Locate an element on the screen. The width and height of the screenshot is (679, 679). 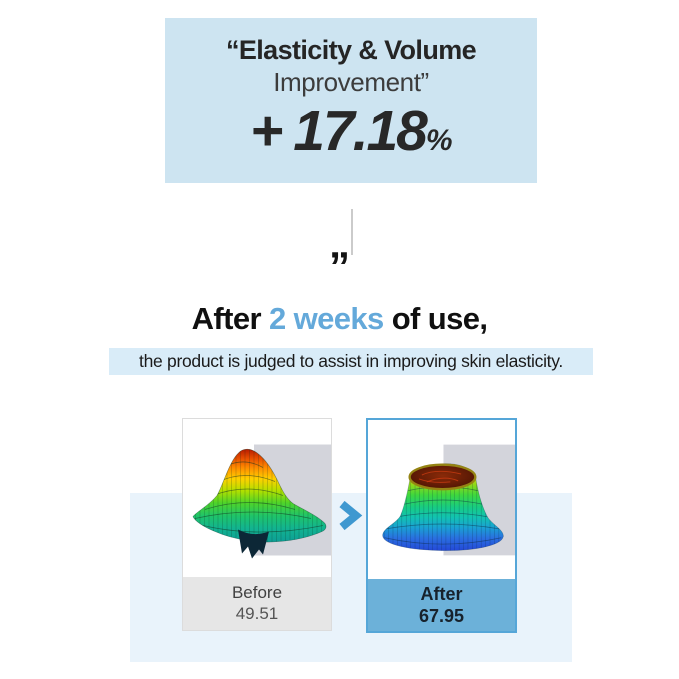
after-surface-plot-image is located at coordinates (448, 500).